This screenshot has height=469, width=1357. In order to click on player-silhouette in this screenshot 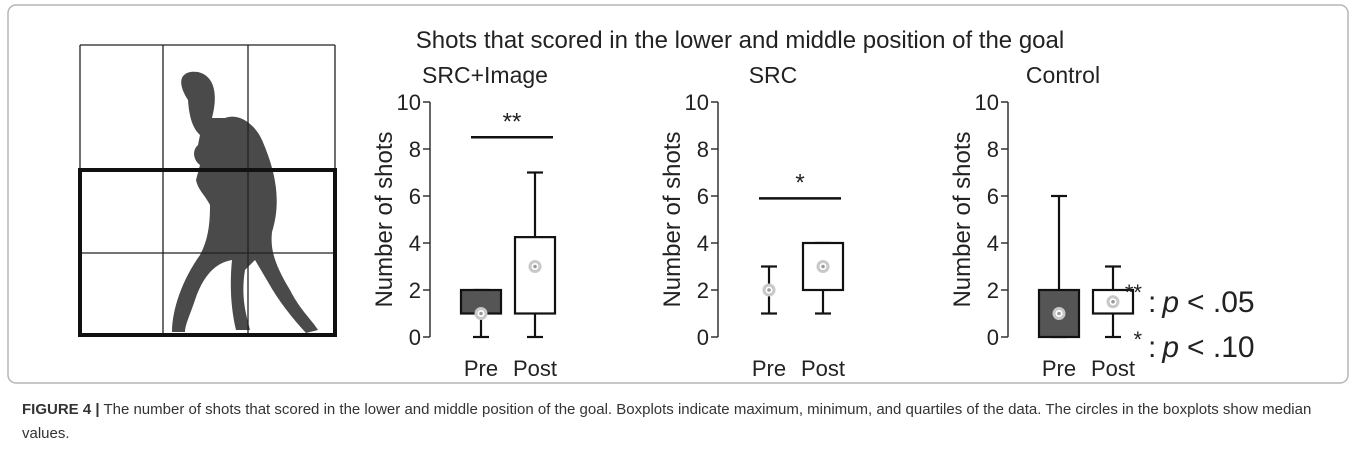, I will do `click(245, 202)`.